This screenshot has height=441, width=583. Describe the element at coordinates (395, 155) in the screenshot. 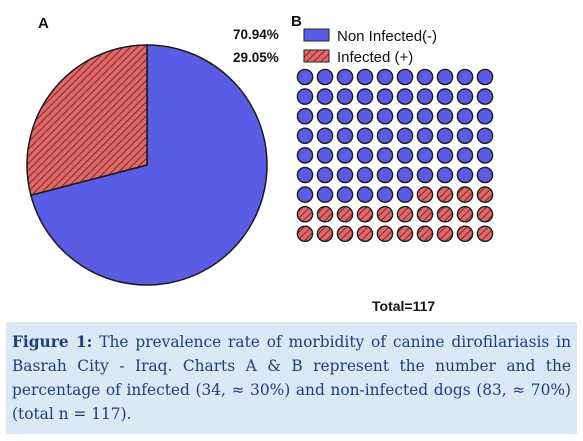

I see `waffle-chart` at that location.